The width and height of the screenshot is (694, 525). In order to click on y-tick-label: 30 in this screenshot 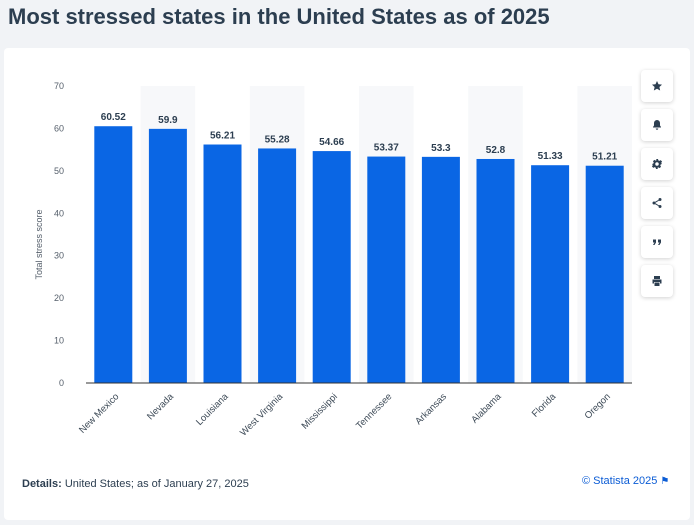, I will do `click(59, 256)`.